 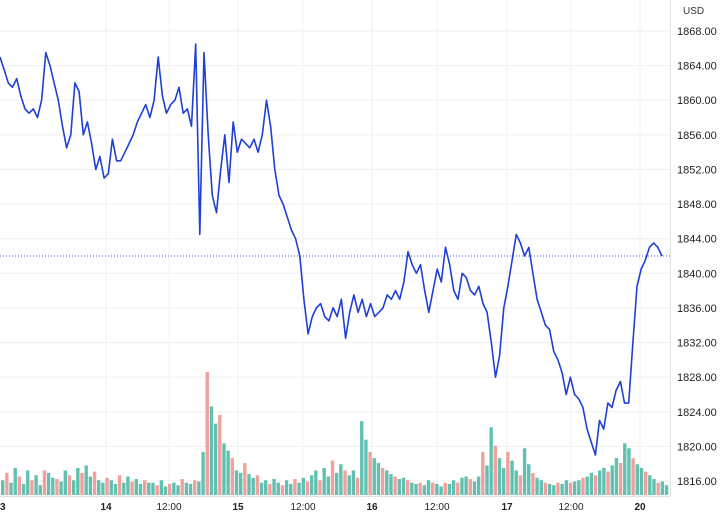 What do you see at coordinates (507, 507) in the screenshot?
I see `x-tick-label: 17` at bounding box center [507, 507].